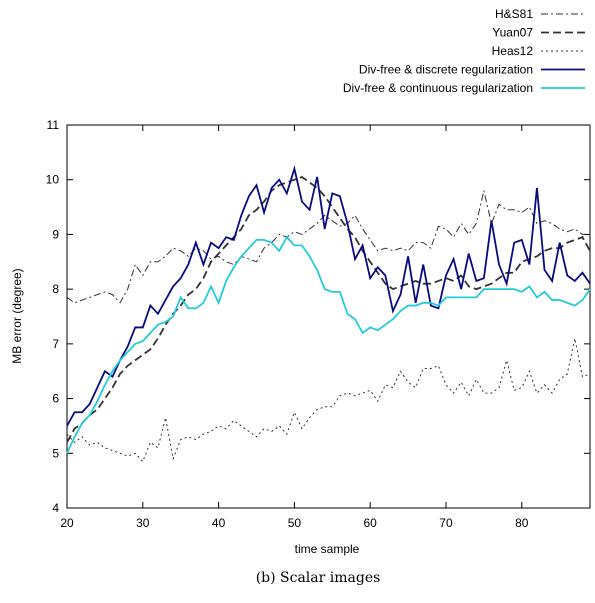 This screenshot has height=603, width=595. I want to click on legend-label: Div-free & continuous regularization, so click(438, 88).